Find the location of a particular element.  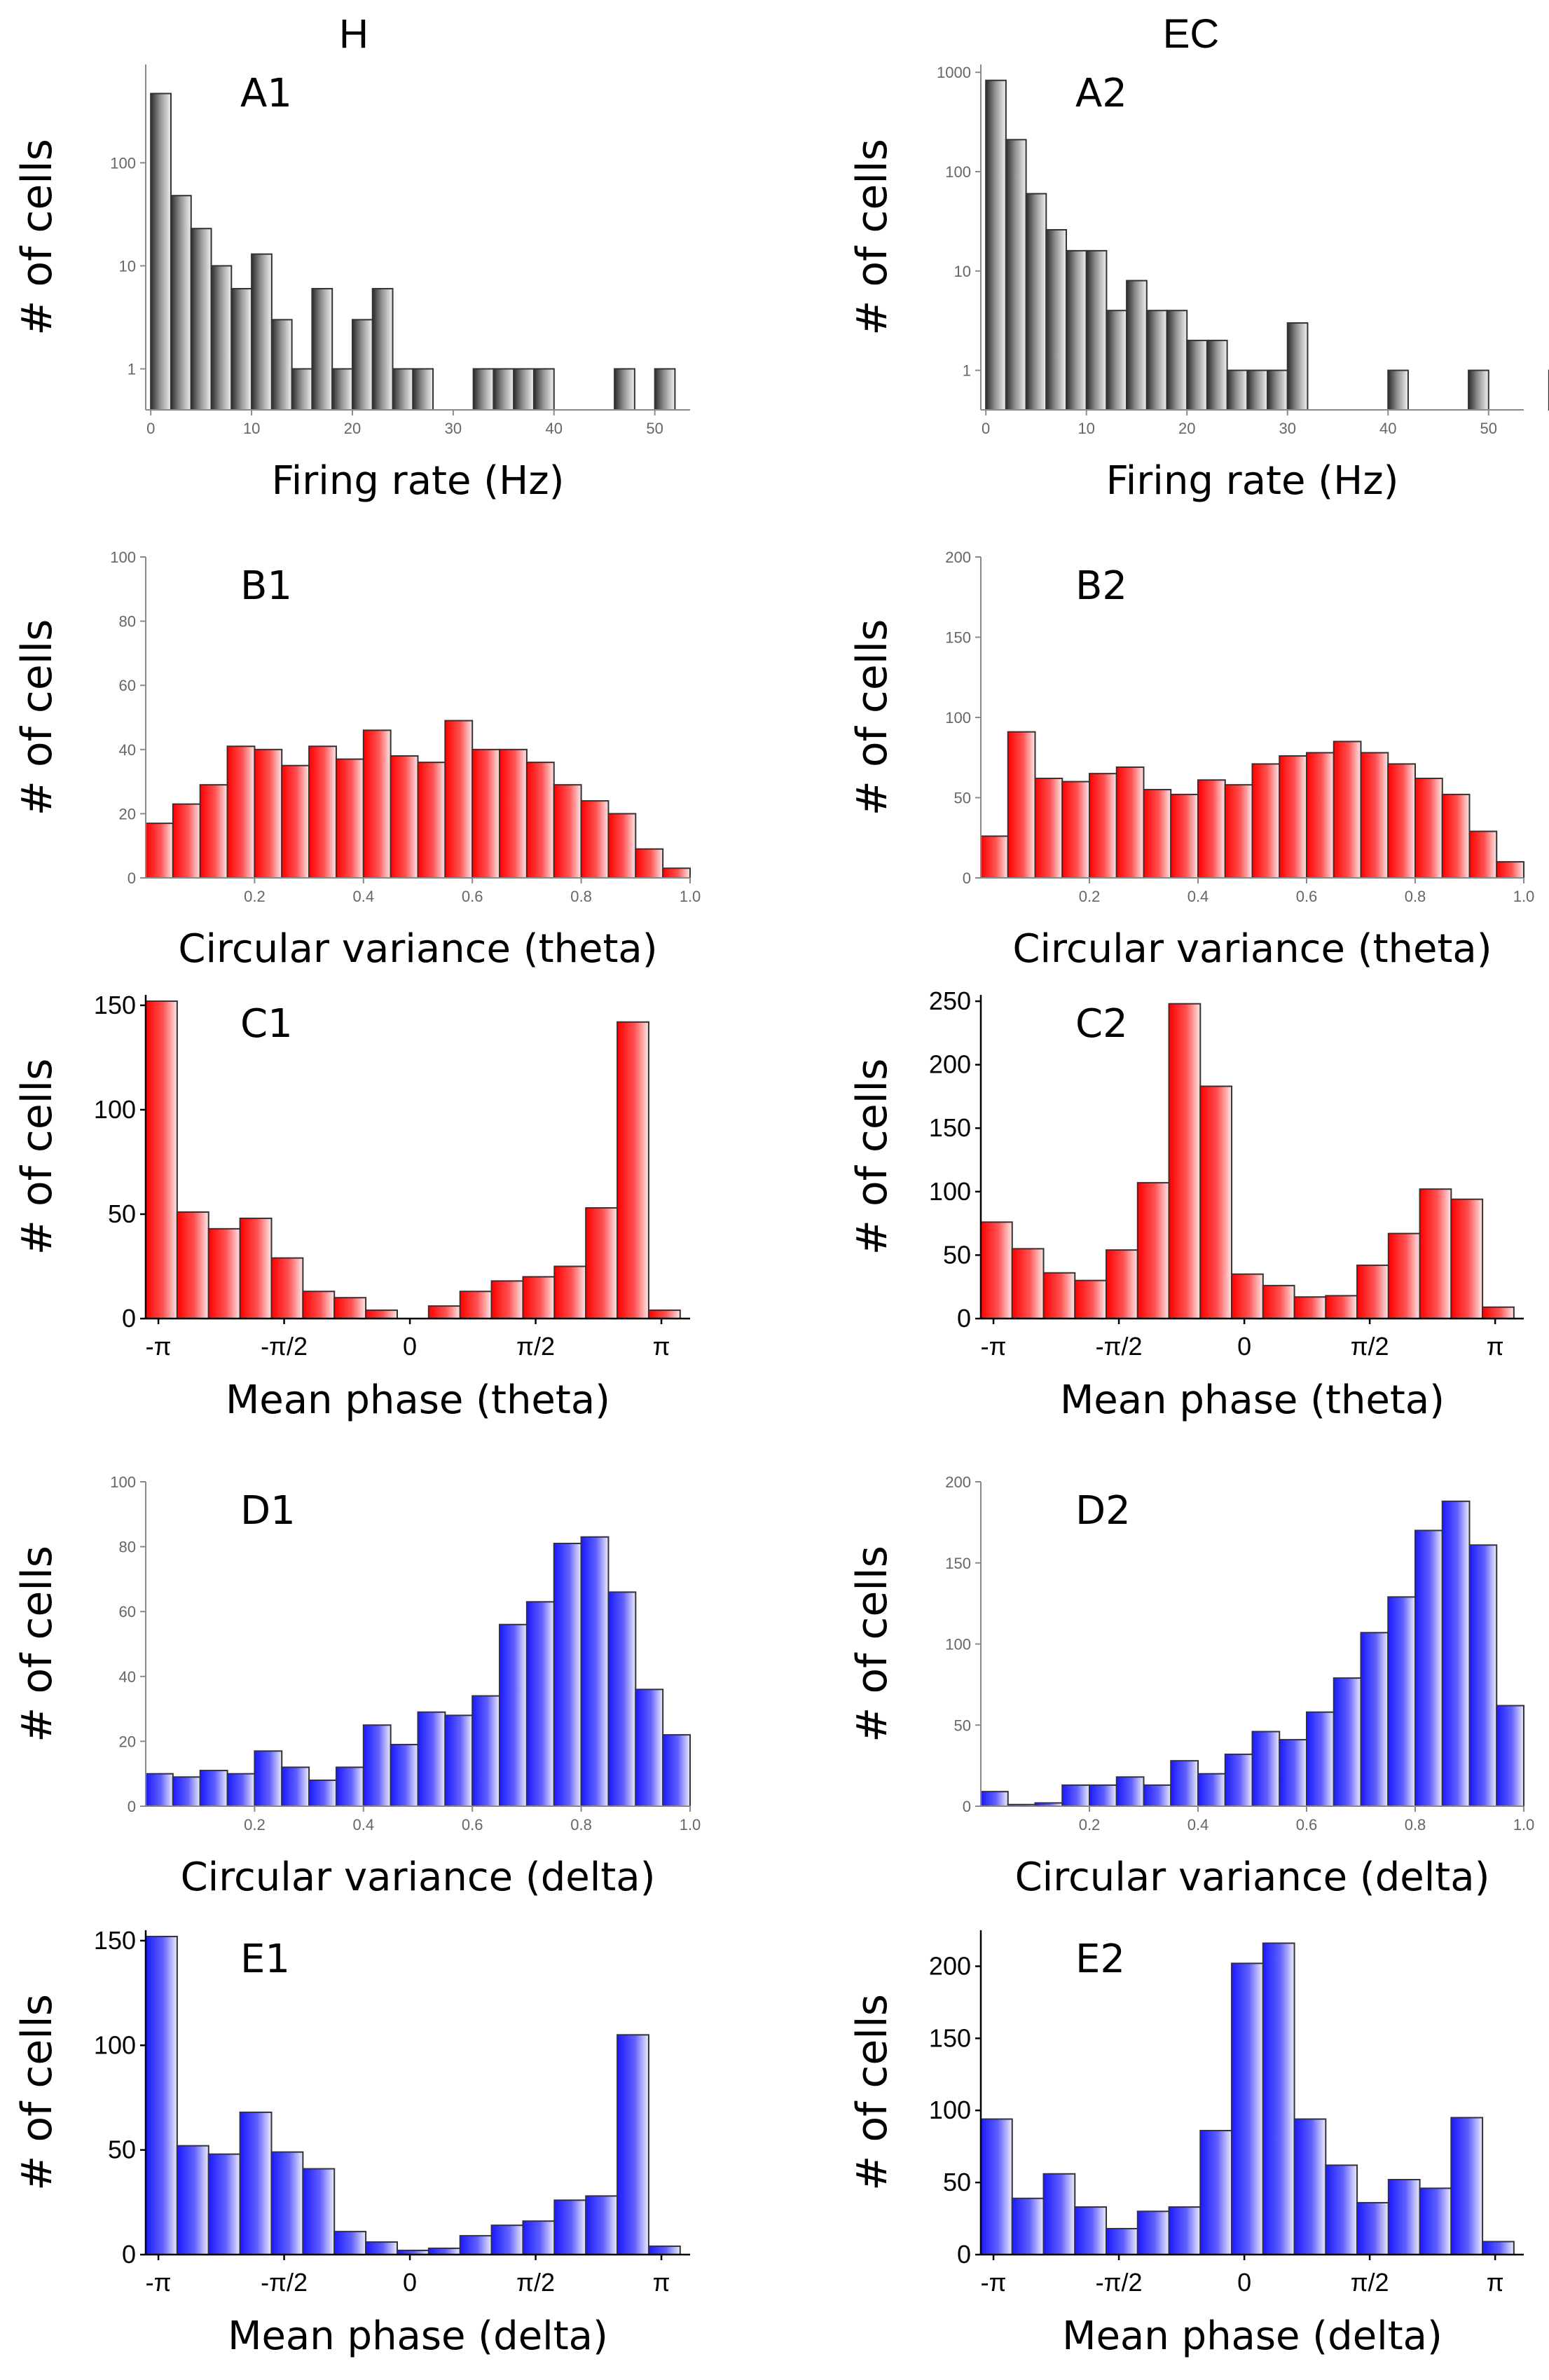

panel-label-c2: C2 is located at coordinates (1102, 1024).